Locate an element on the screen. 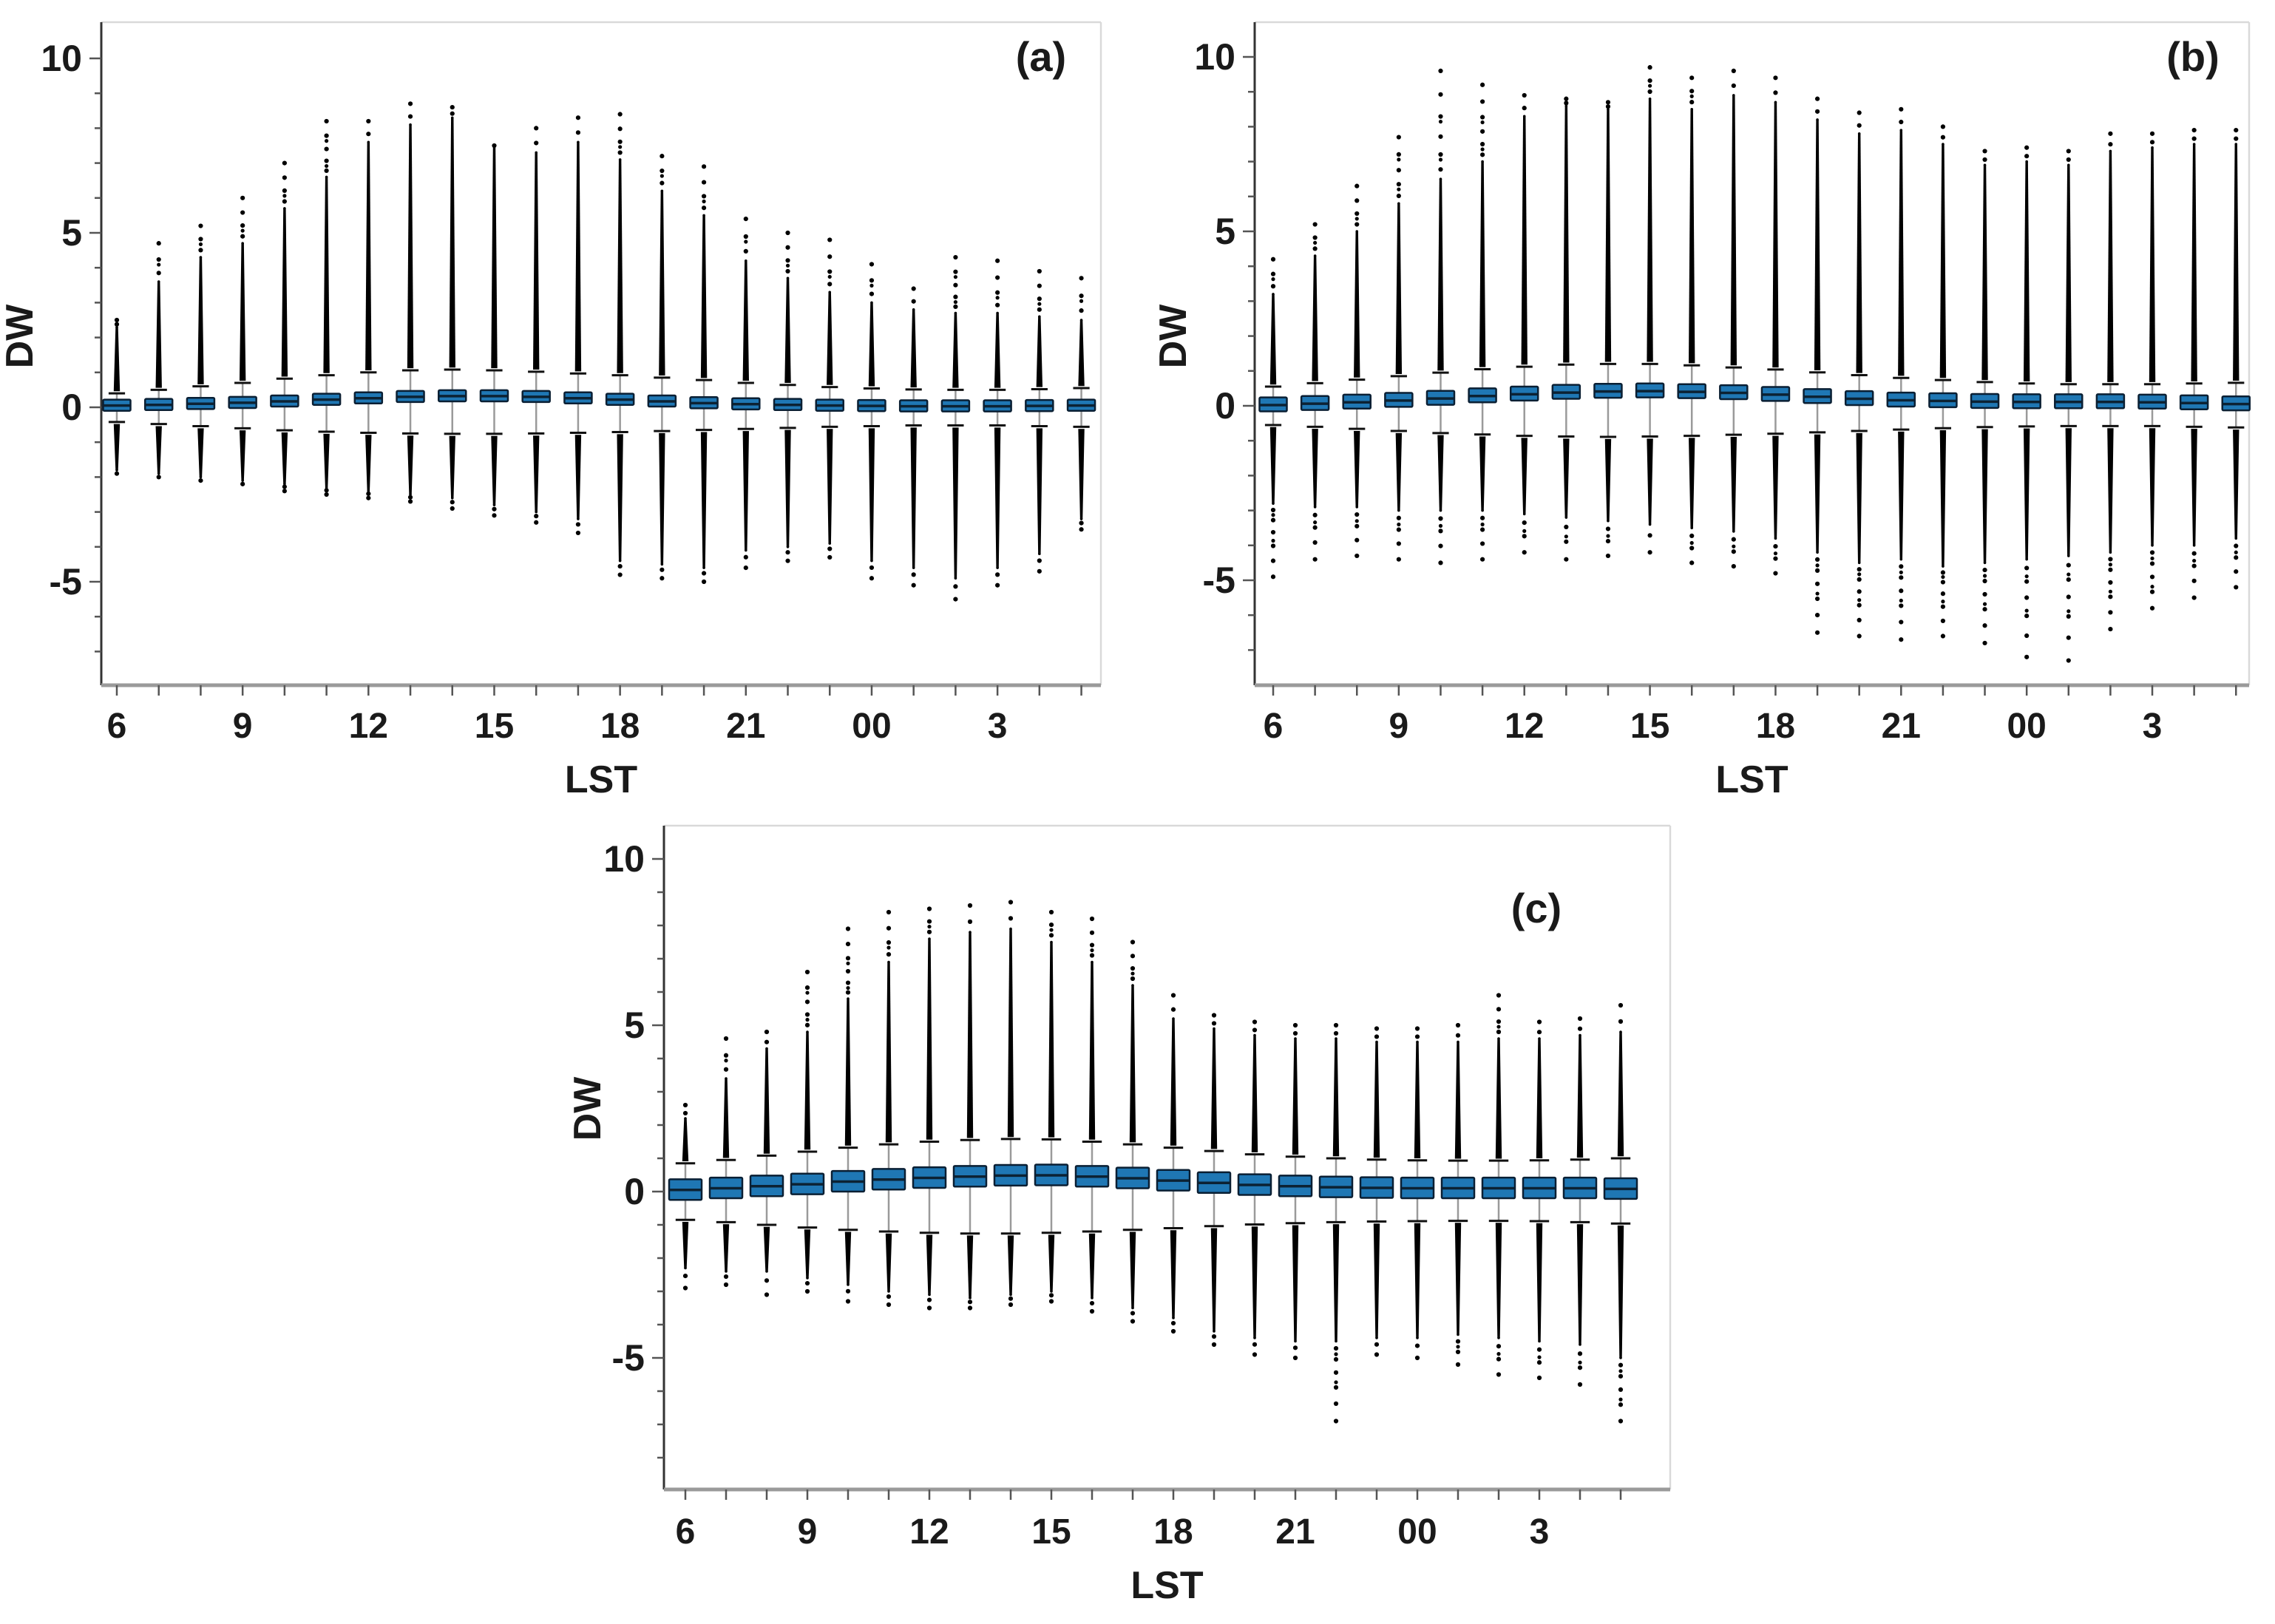  y-tick-label: -5 is located at coordinates (628, 1358).